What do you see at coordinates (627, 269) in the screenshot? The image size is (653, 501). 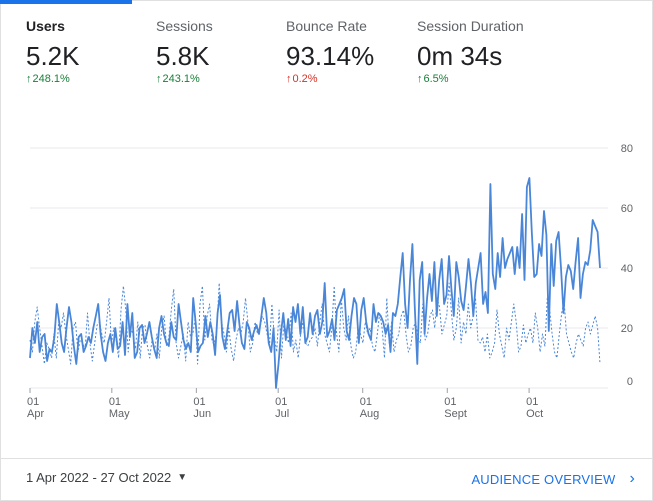 I see `y-tick-label: 40` at bounding box center [627, 269].